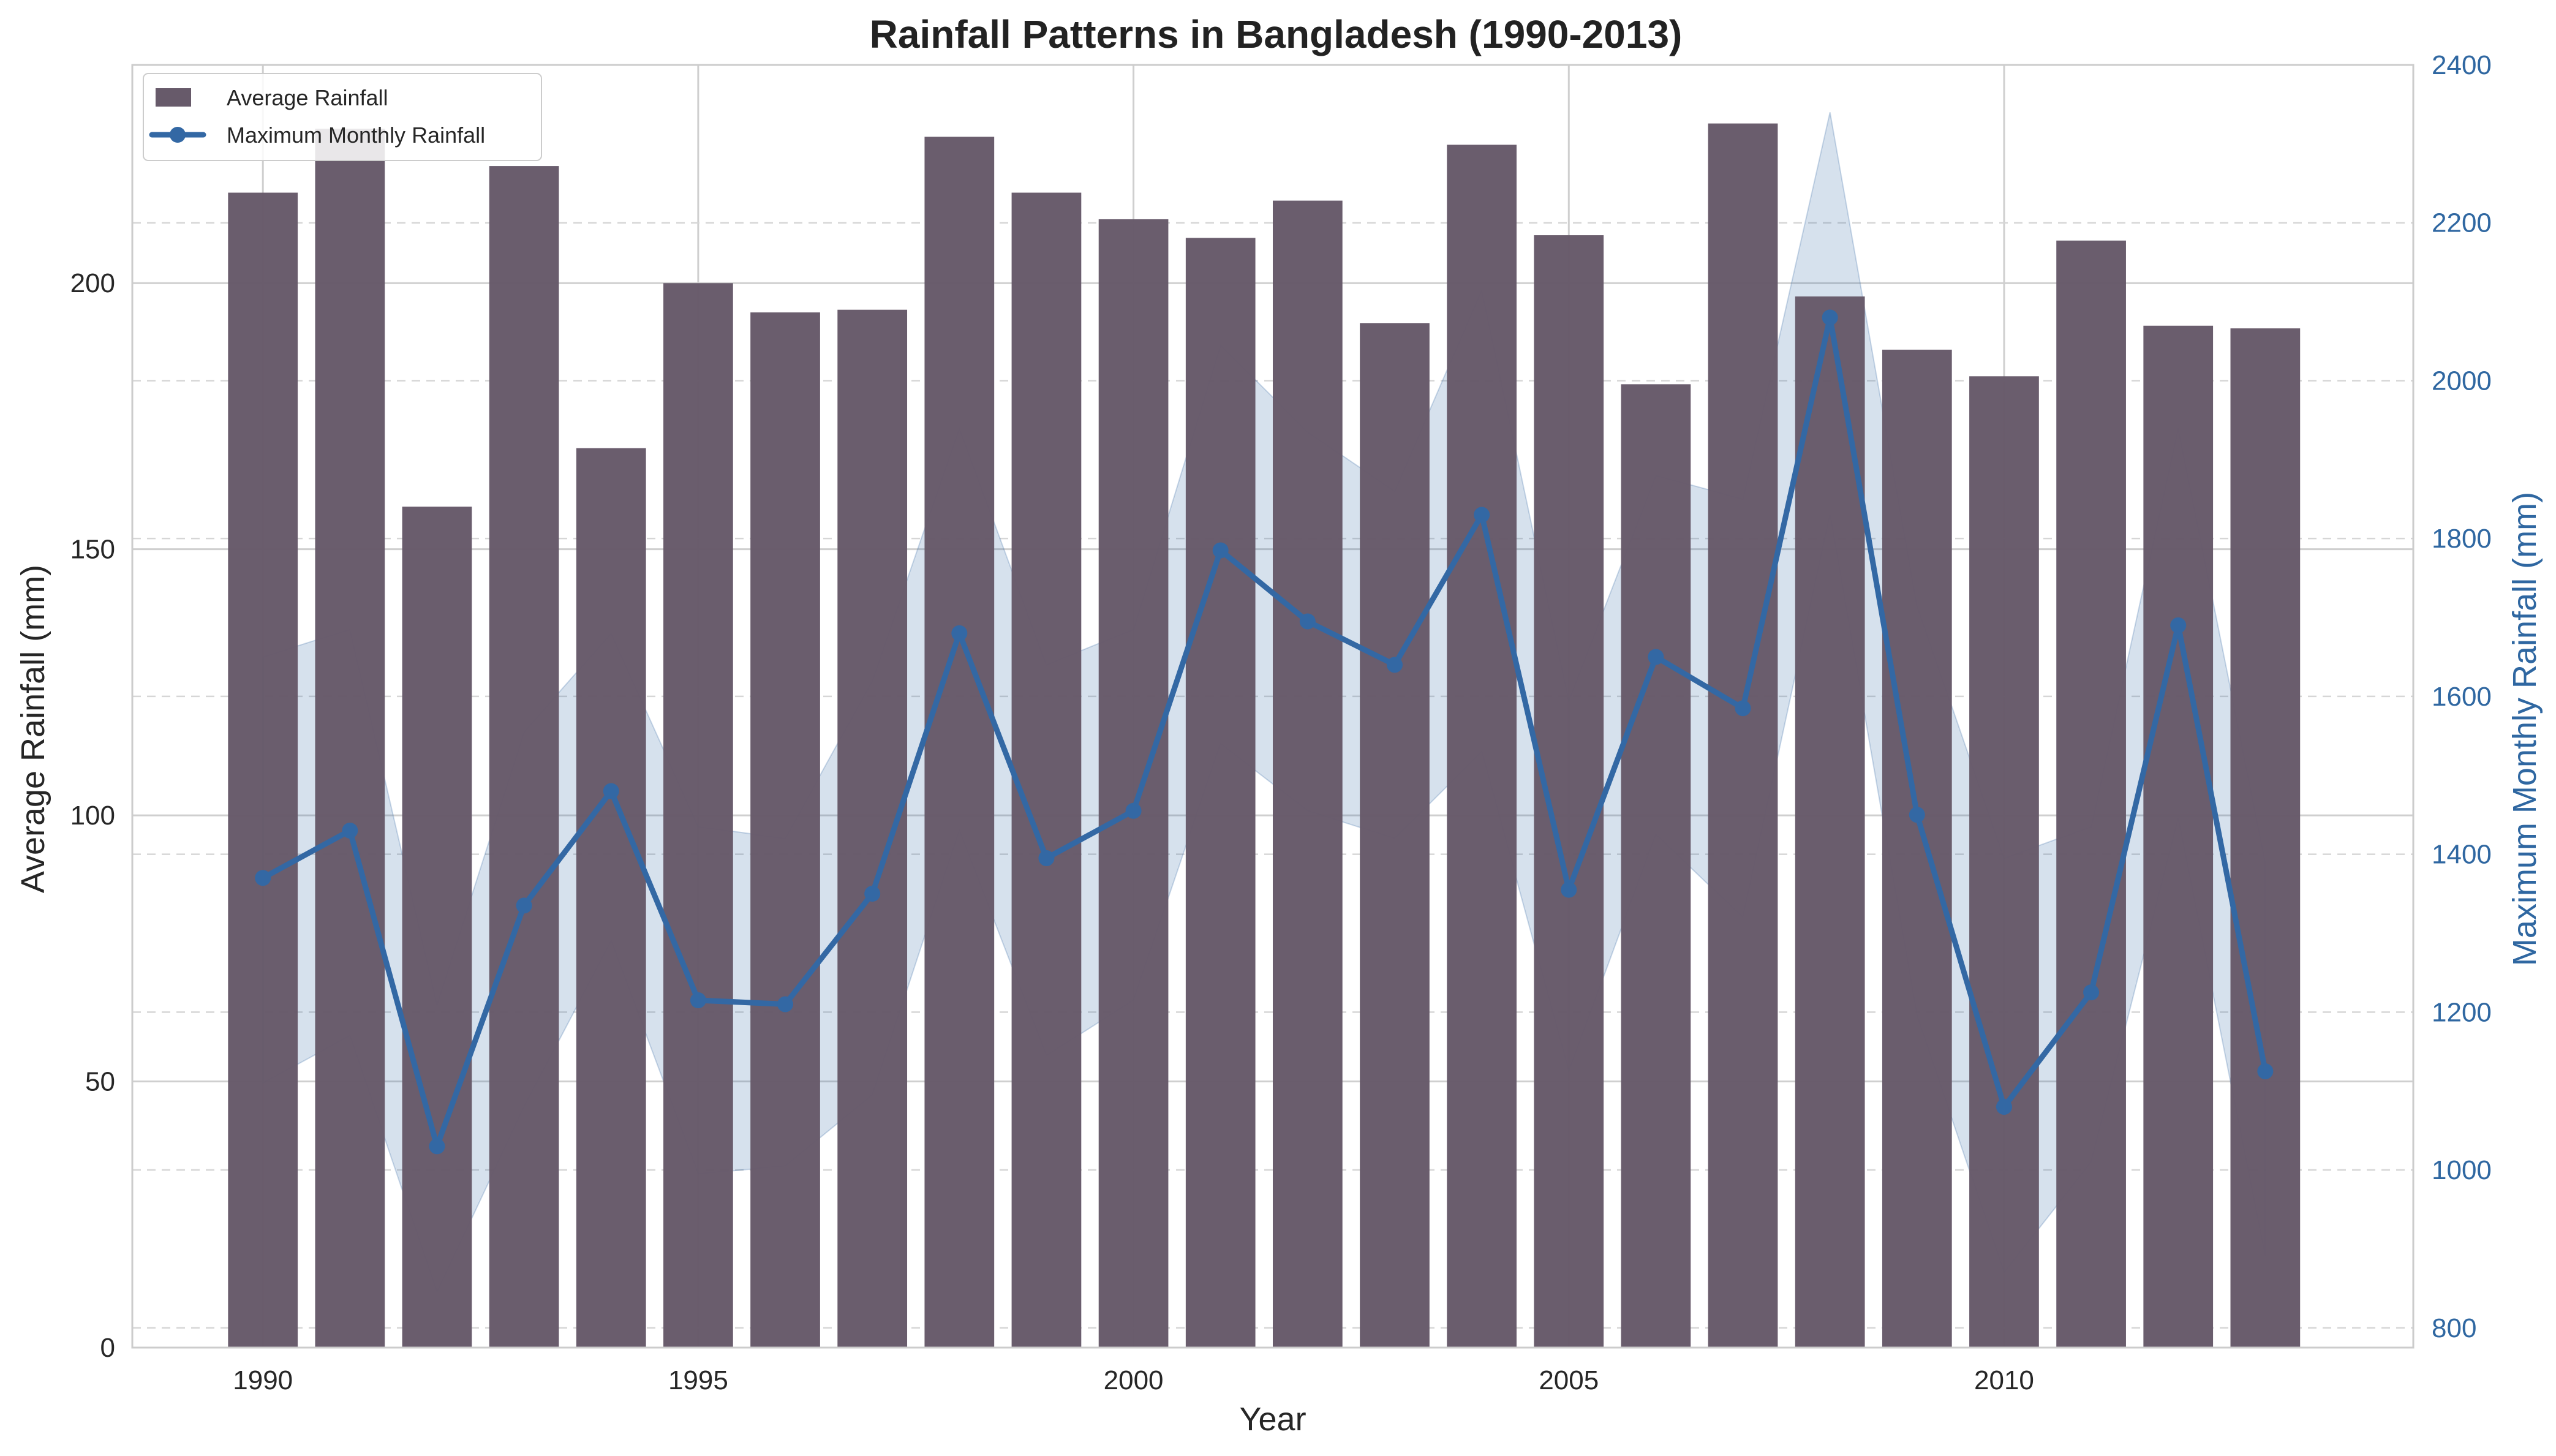  What do you see at coordinates (2004, 862) in the screenshot?
I see `bar-average-rainfall-2010` at bounding box center [2004, 862].